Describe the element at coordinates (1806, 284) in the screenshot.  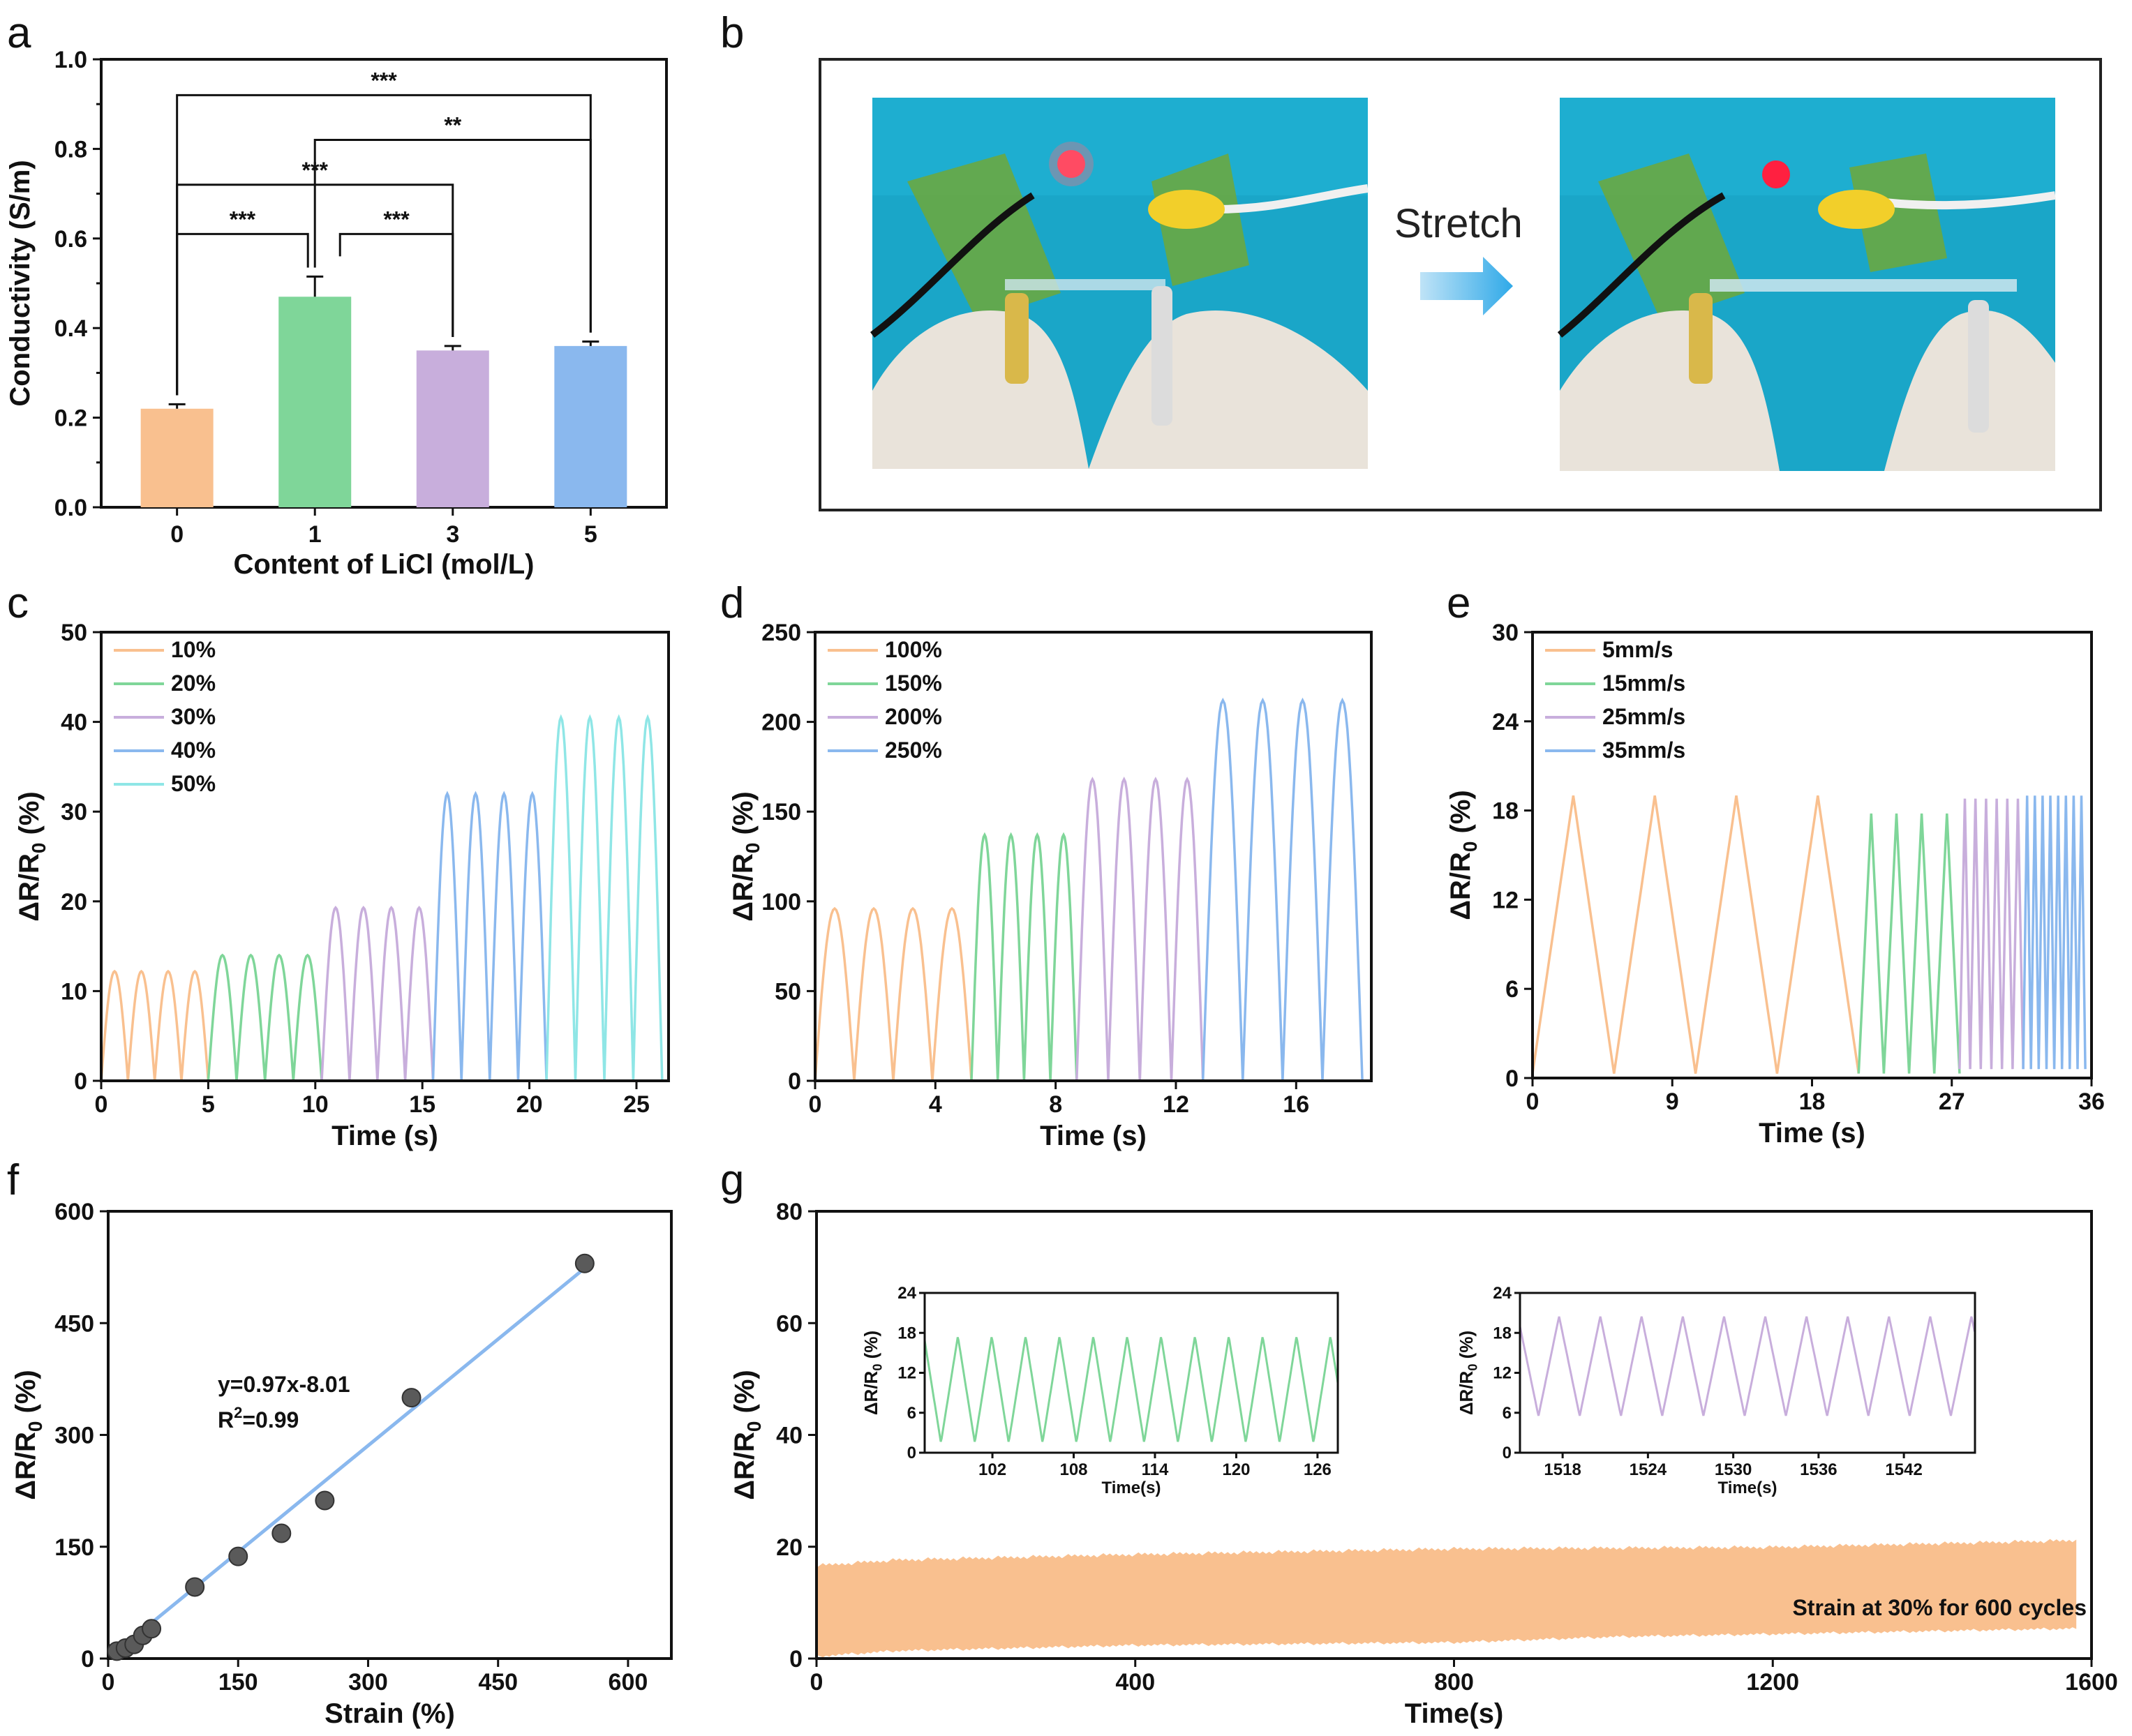
I see `photo-stretched` at that location.